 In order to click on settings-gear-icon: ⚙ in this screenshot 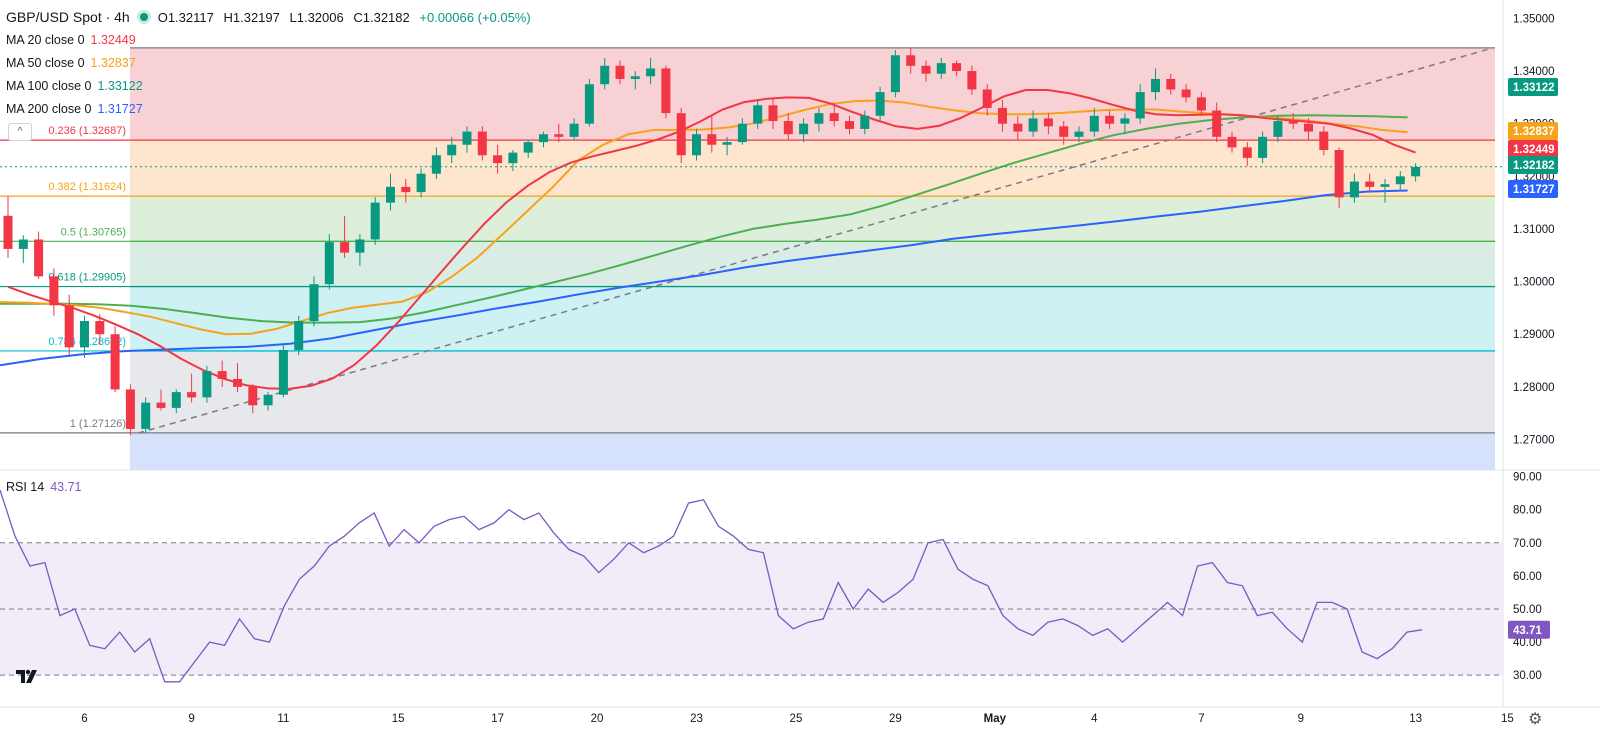, I will do `click(1535, 719)`.